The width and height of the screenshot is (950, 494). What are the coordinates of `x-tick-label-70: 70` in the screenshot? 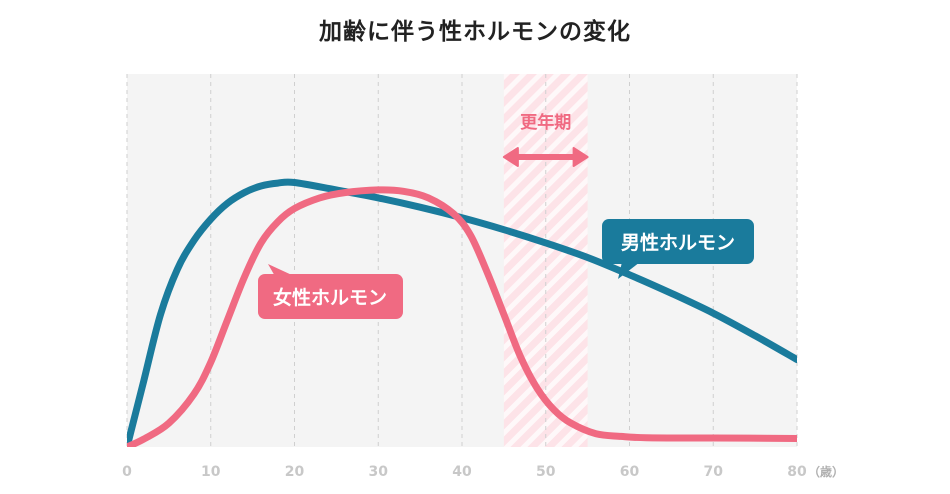 It's located at (714, 472).